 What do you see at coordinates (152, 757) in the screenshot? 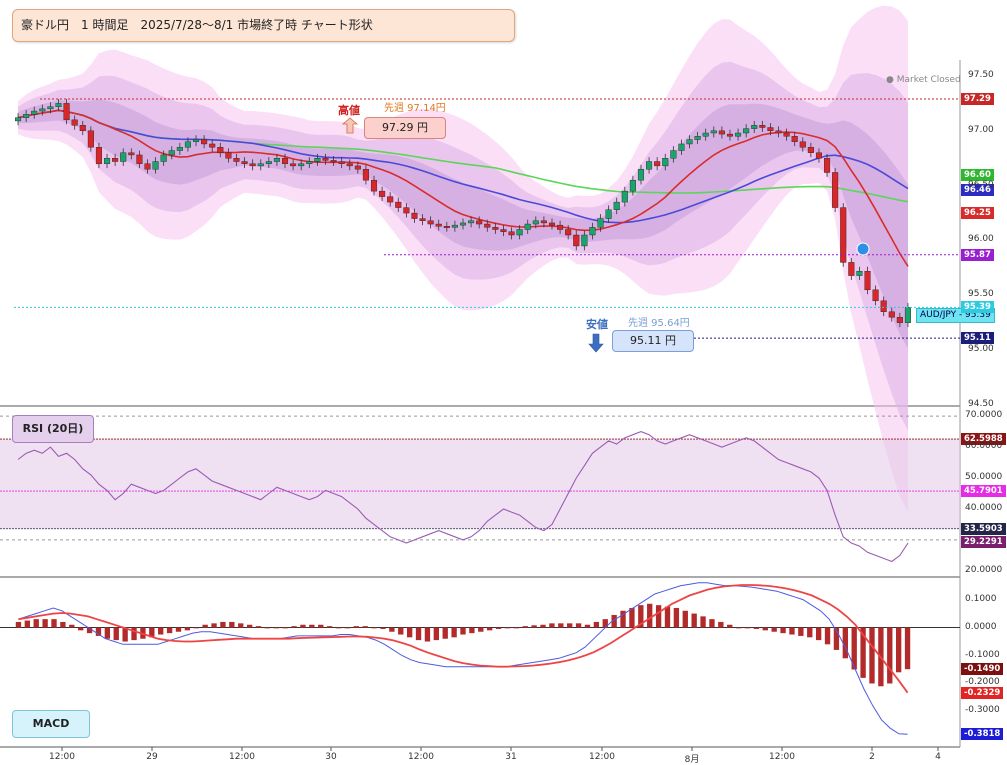
I see `x-tick-label: 29` at bounding box center [152, 757].